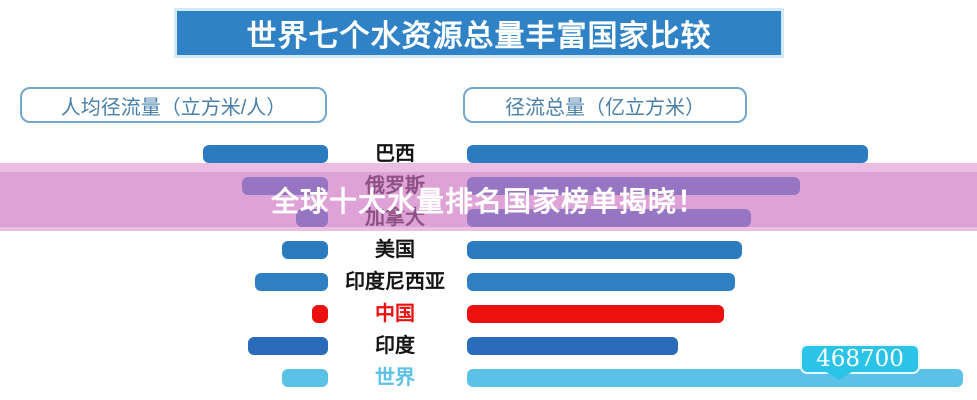 The height and width of the screenshot is (400, 977). I want to click on left-column-header-box: 人均径流量（立方米/人）, so click(173, 105).